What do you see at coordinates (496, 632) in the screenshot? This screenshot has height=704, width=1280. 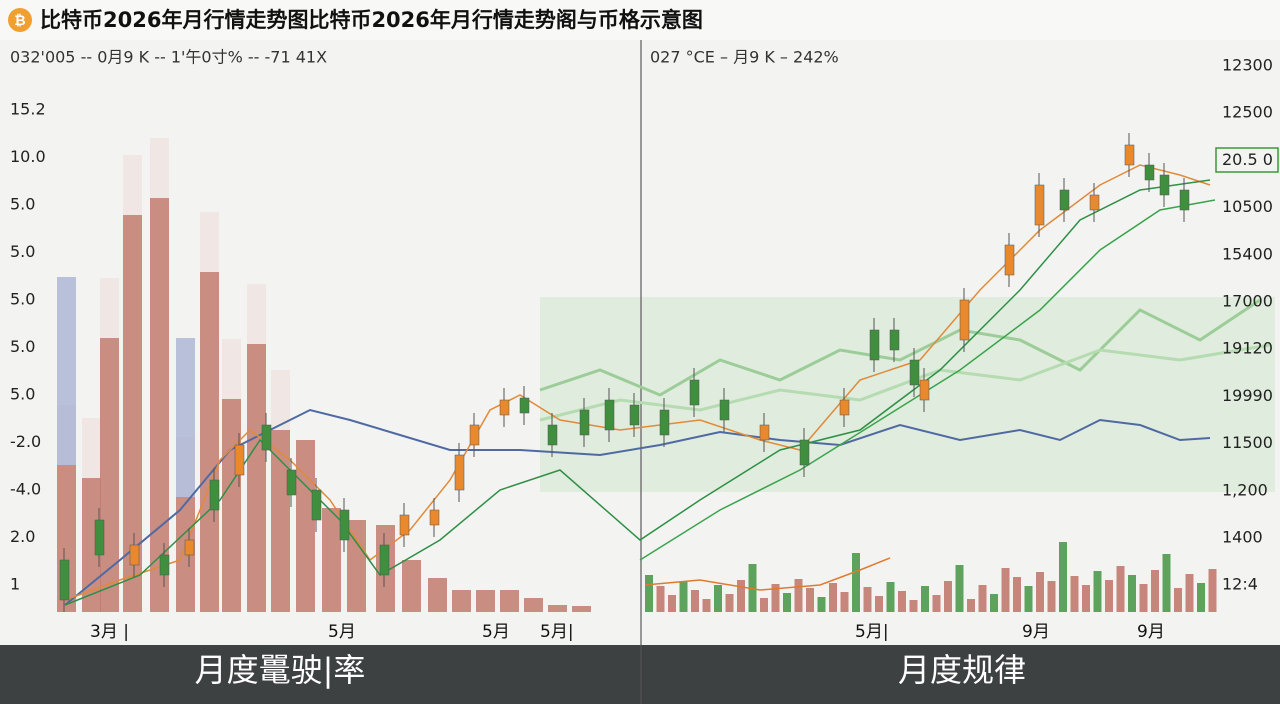 I see `x-label: 5月` at bounding box center [496, 632].